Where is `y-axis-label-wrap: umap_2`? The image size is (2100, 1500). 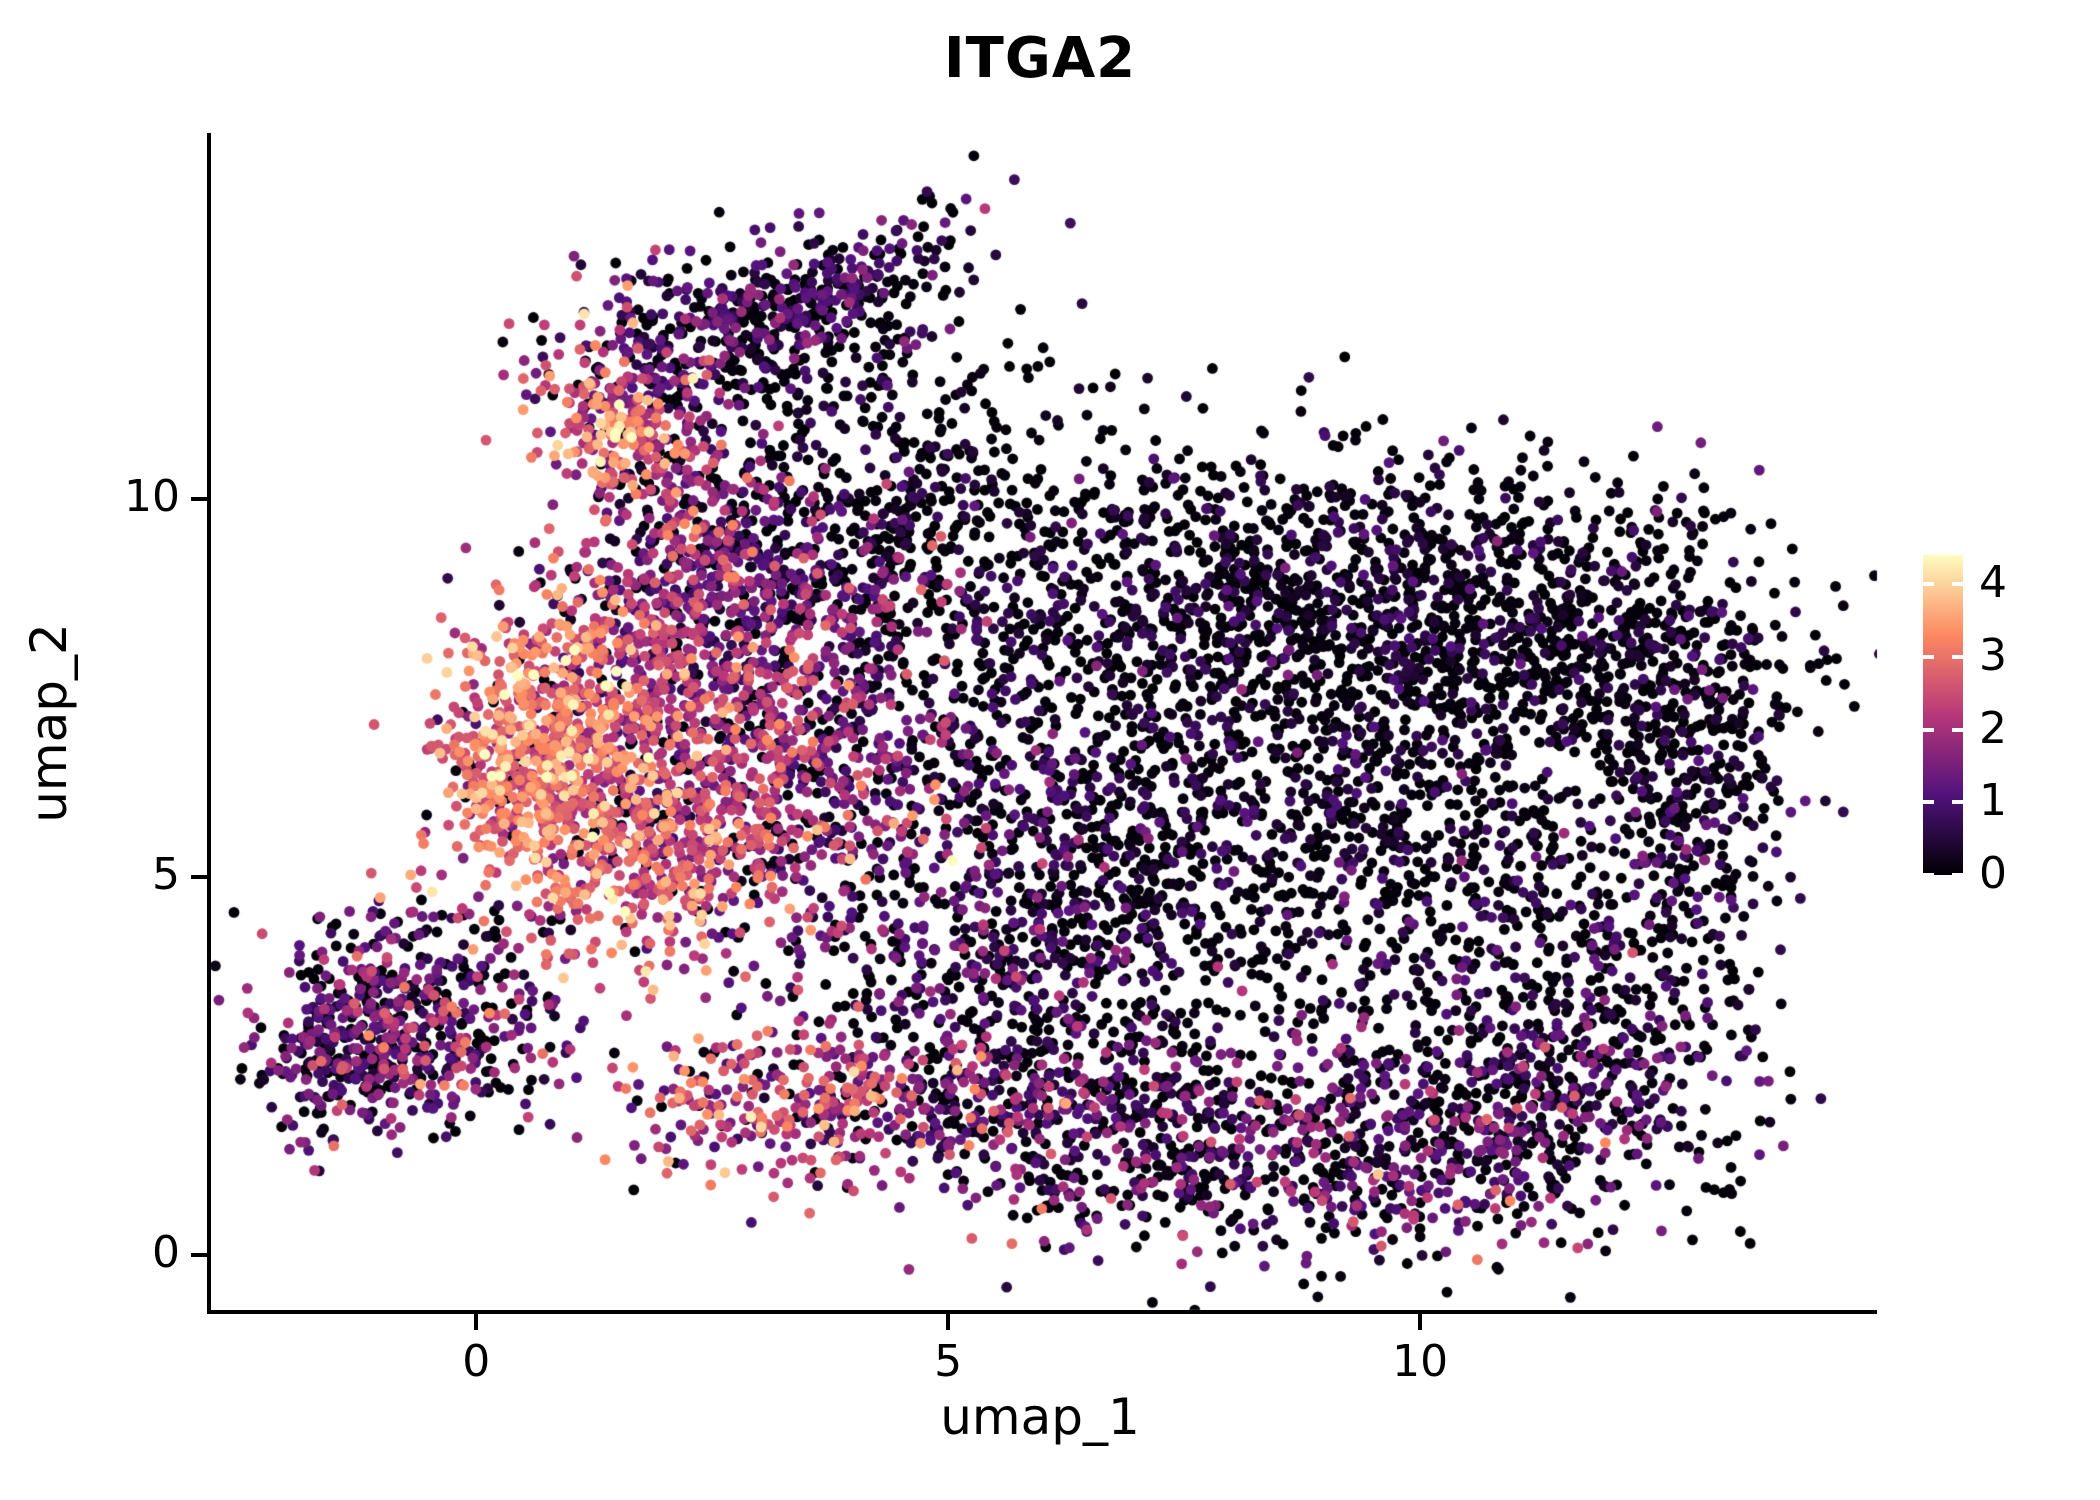 y-axis-label-wrap: umap_2 is located at coordinates (49, 722).